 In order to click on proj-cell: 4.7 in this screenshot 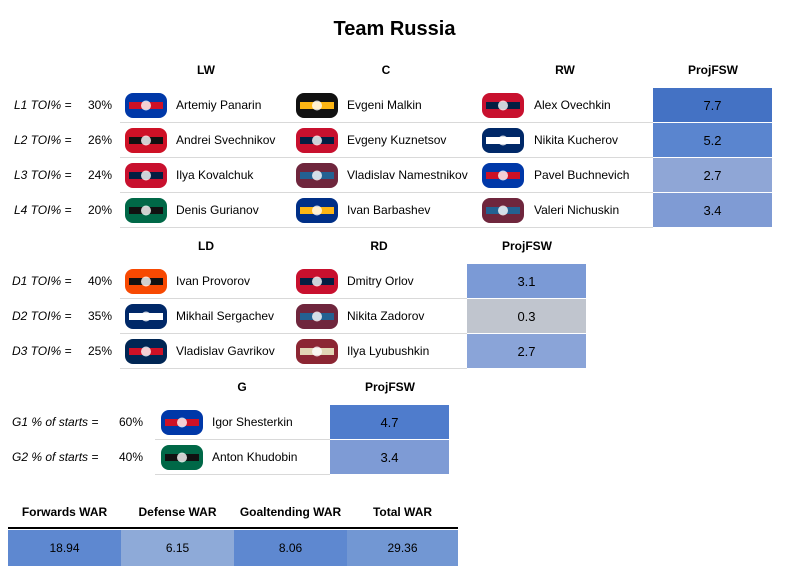, I will do `click(389, 422)`.